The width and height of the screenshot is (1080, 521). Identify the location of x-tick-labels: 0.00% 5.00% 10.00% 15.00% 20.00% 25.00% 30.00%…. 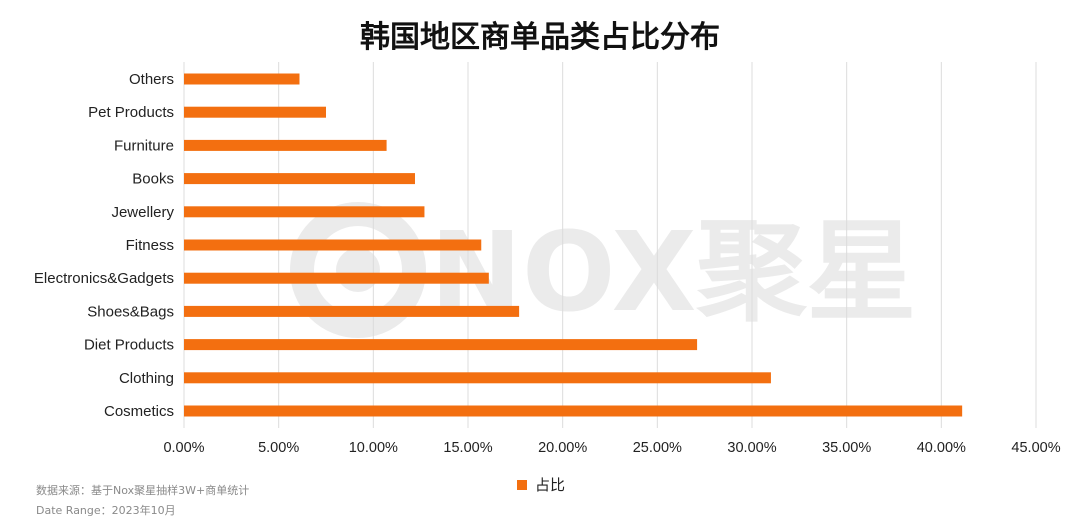
(611, 448).